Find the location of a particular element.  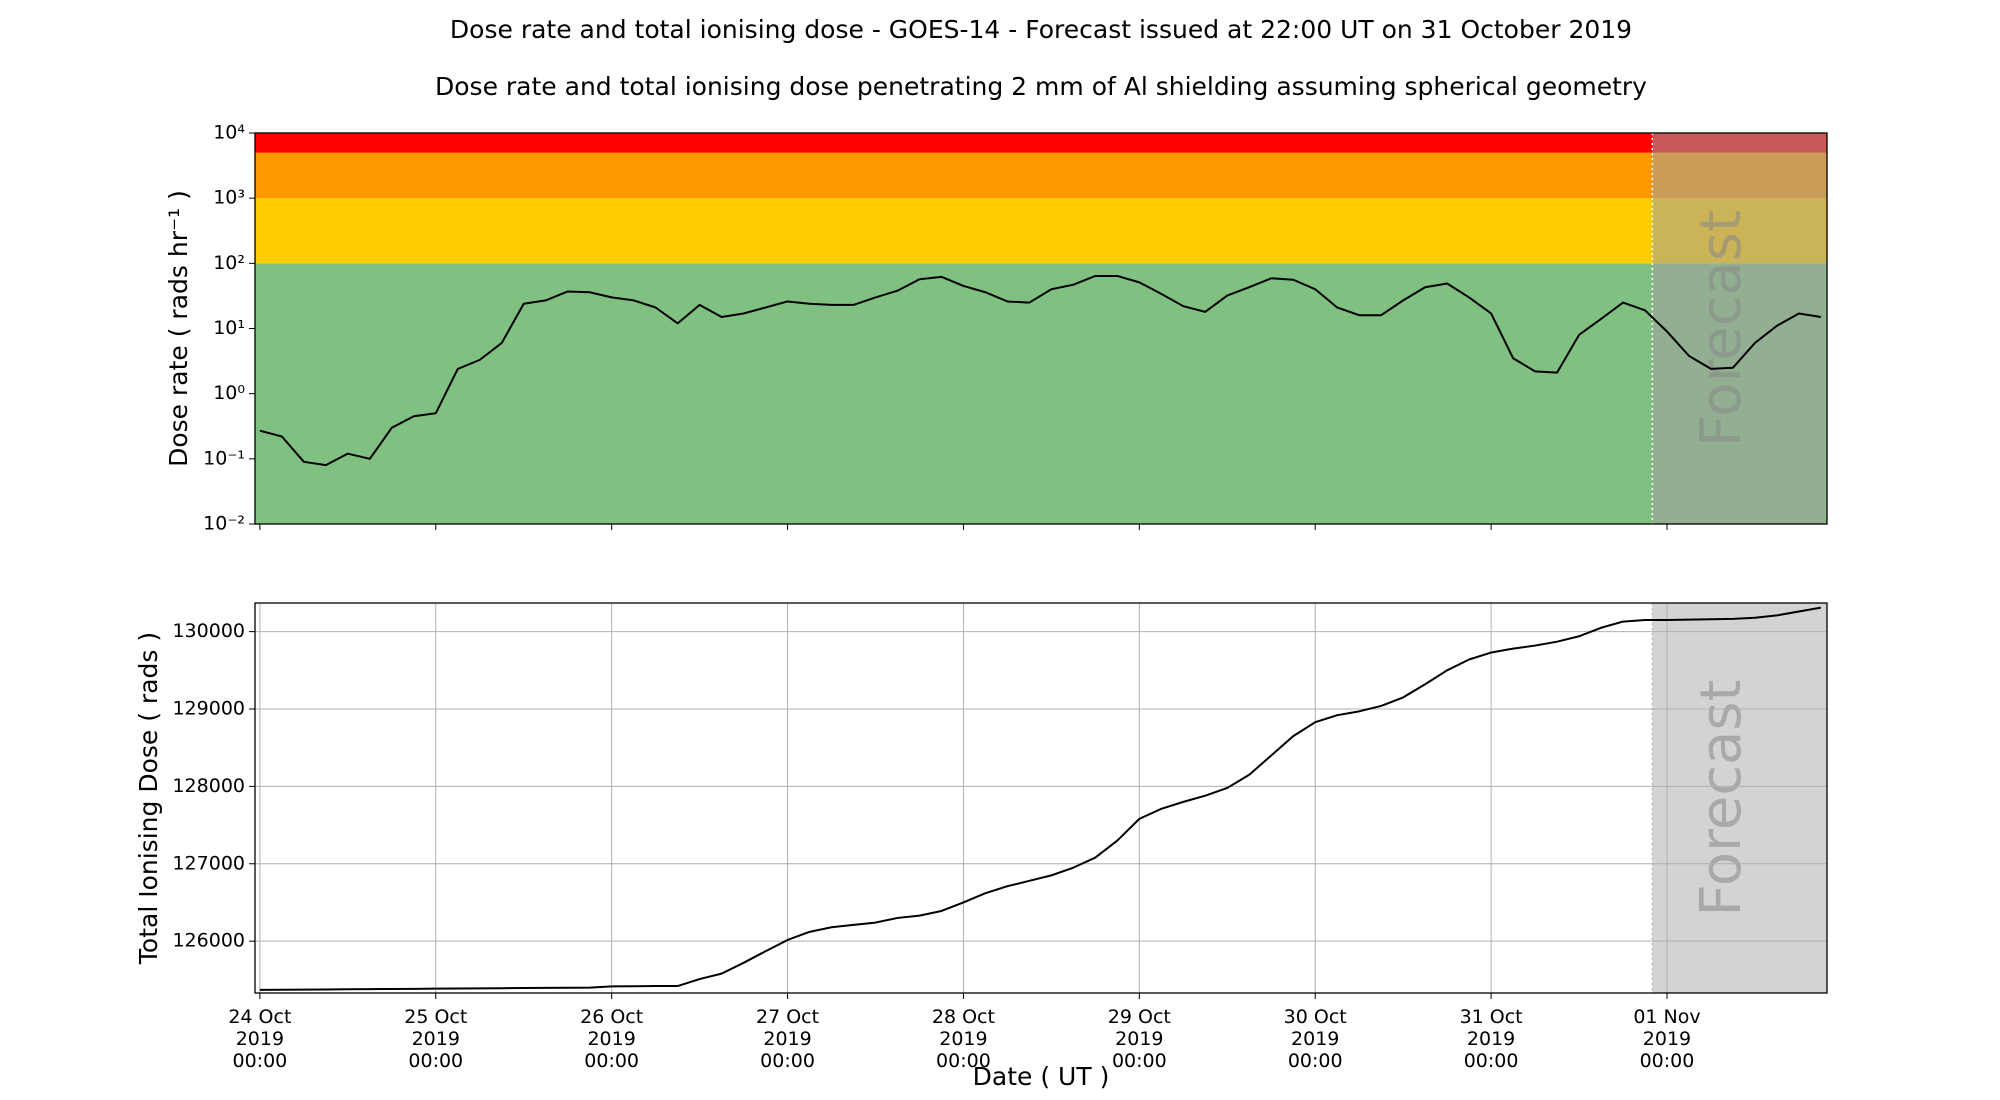

x-tick-label: 31 Oct 2019 00:00 is located at coordinates (1491, 1039).